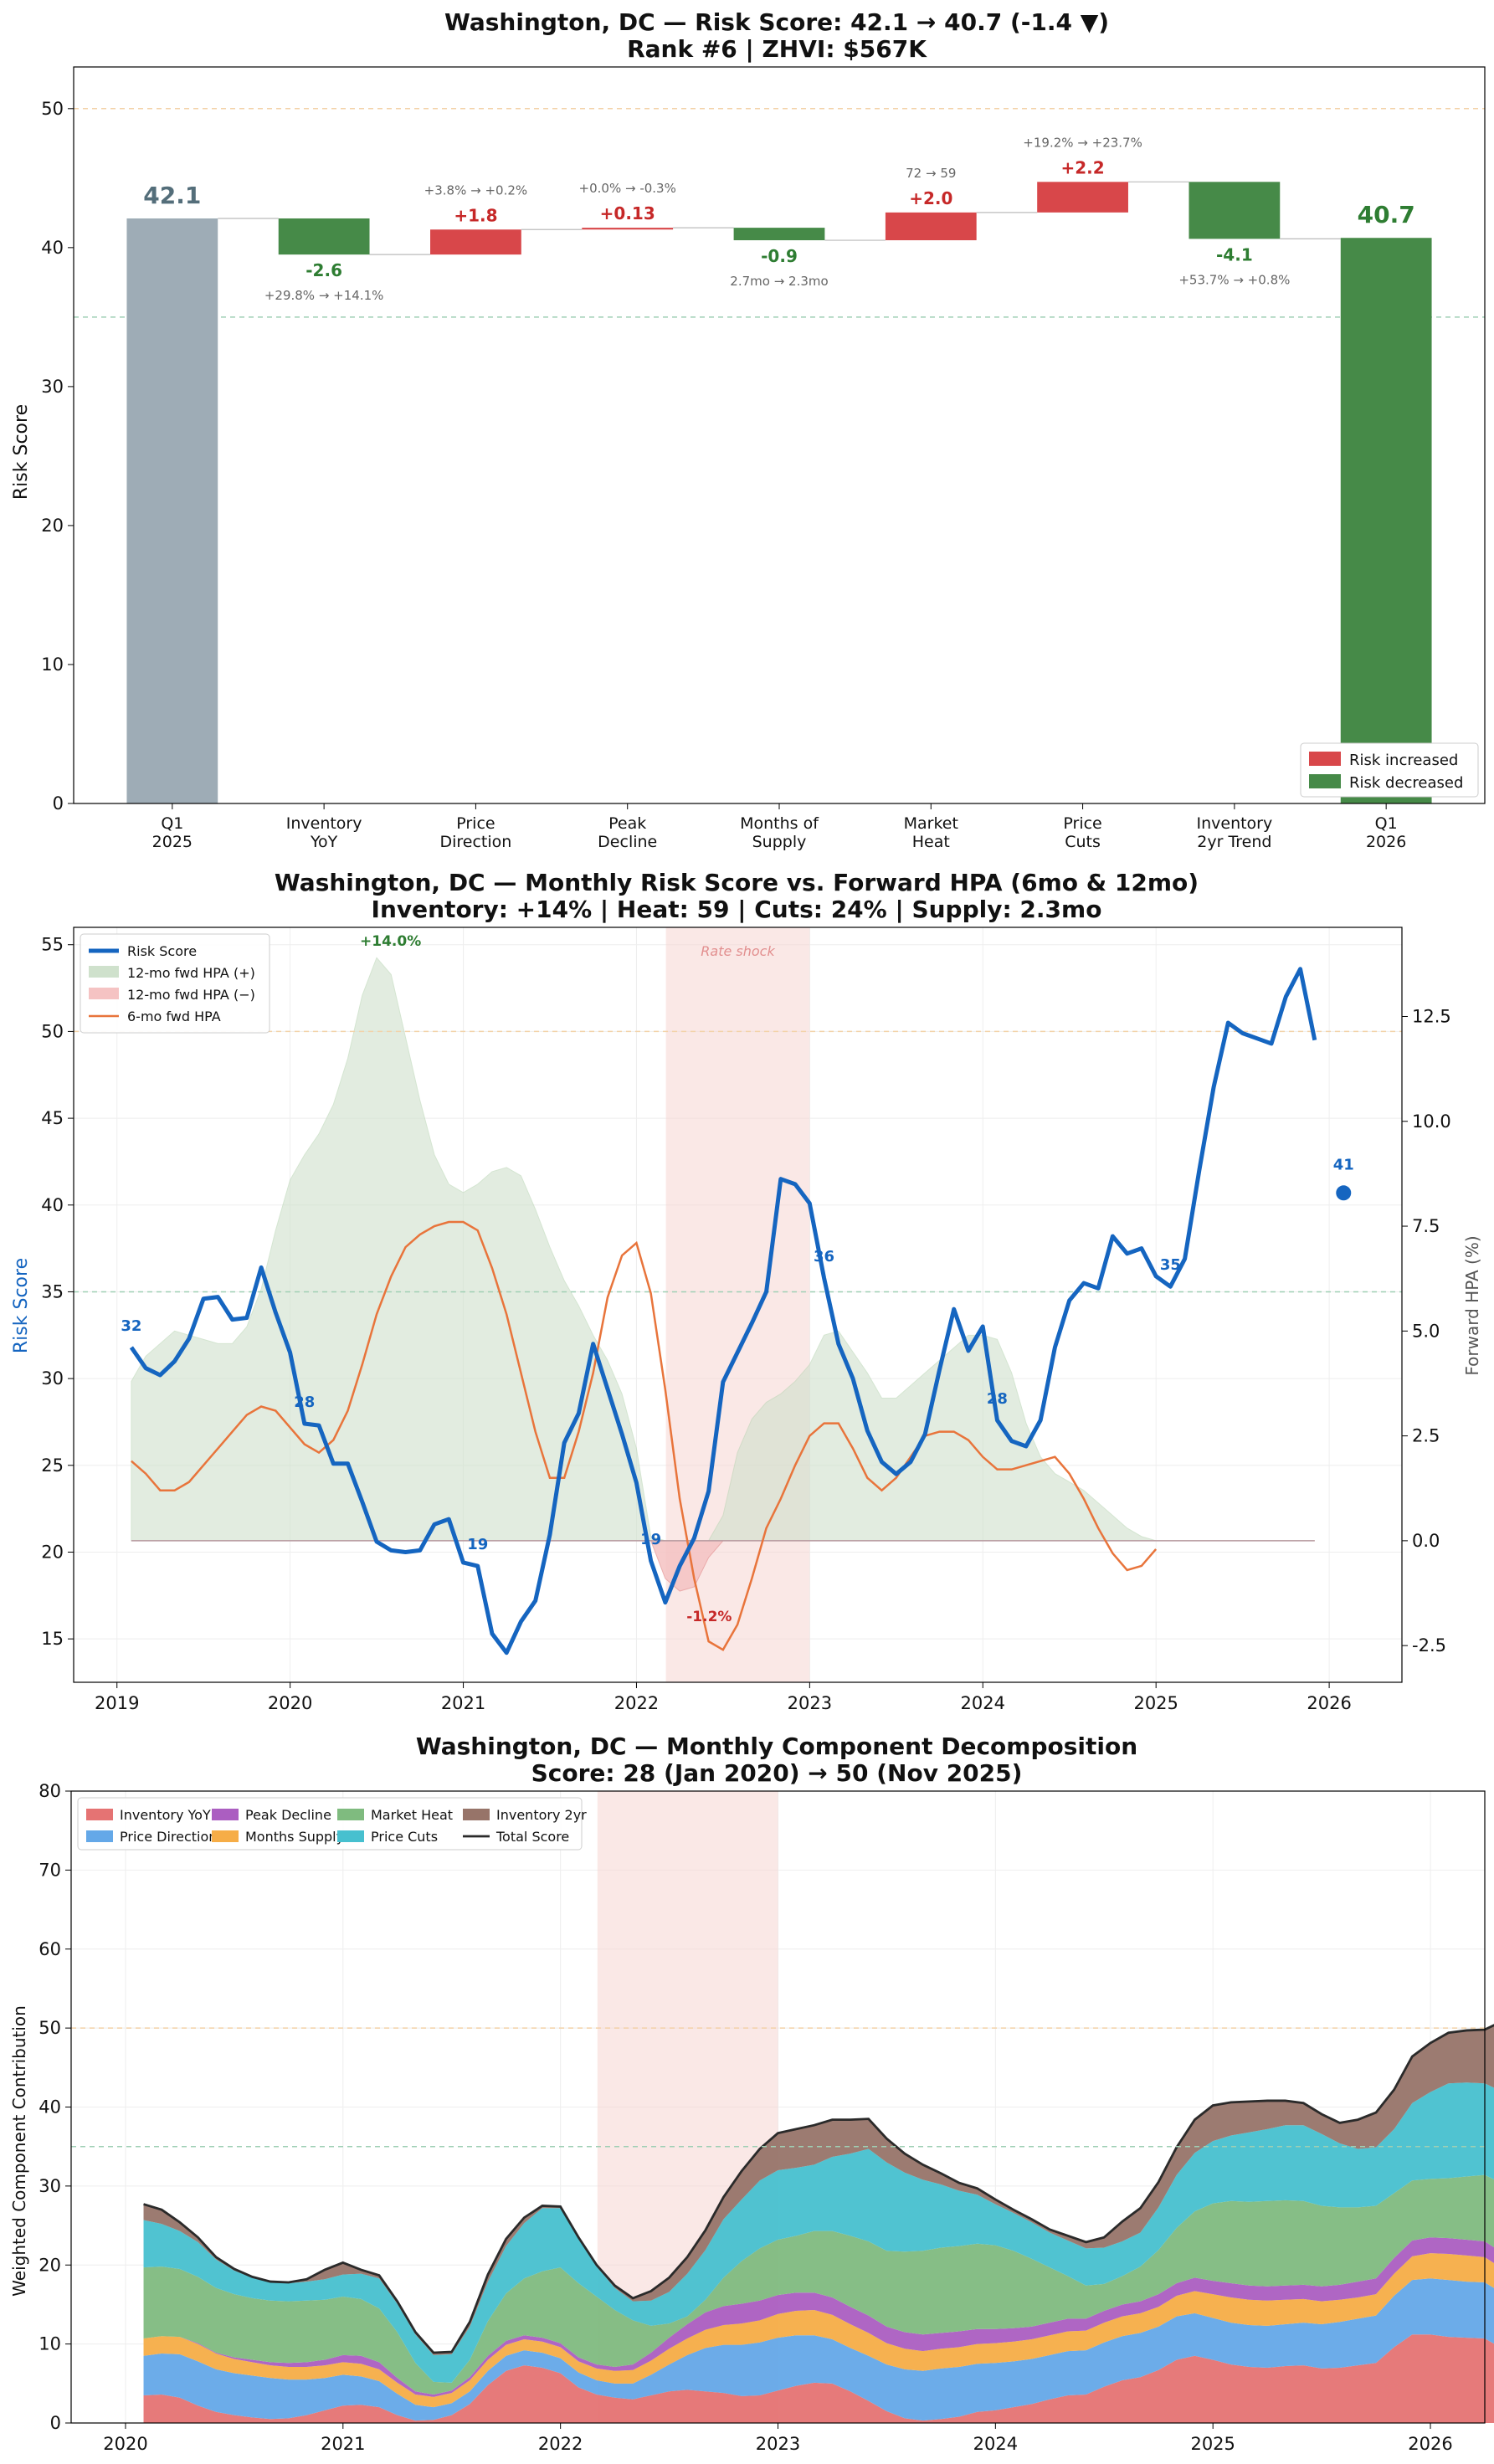 Image resolution: width=1494 pixels, height=2464 pixels. What do you see at coordinates (1426, 1541) in the screenshot?
I see `risk-hpa-right-tick-label: 0.0` at bounding box center [1426, 1541].